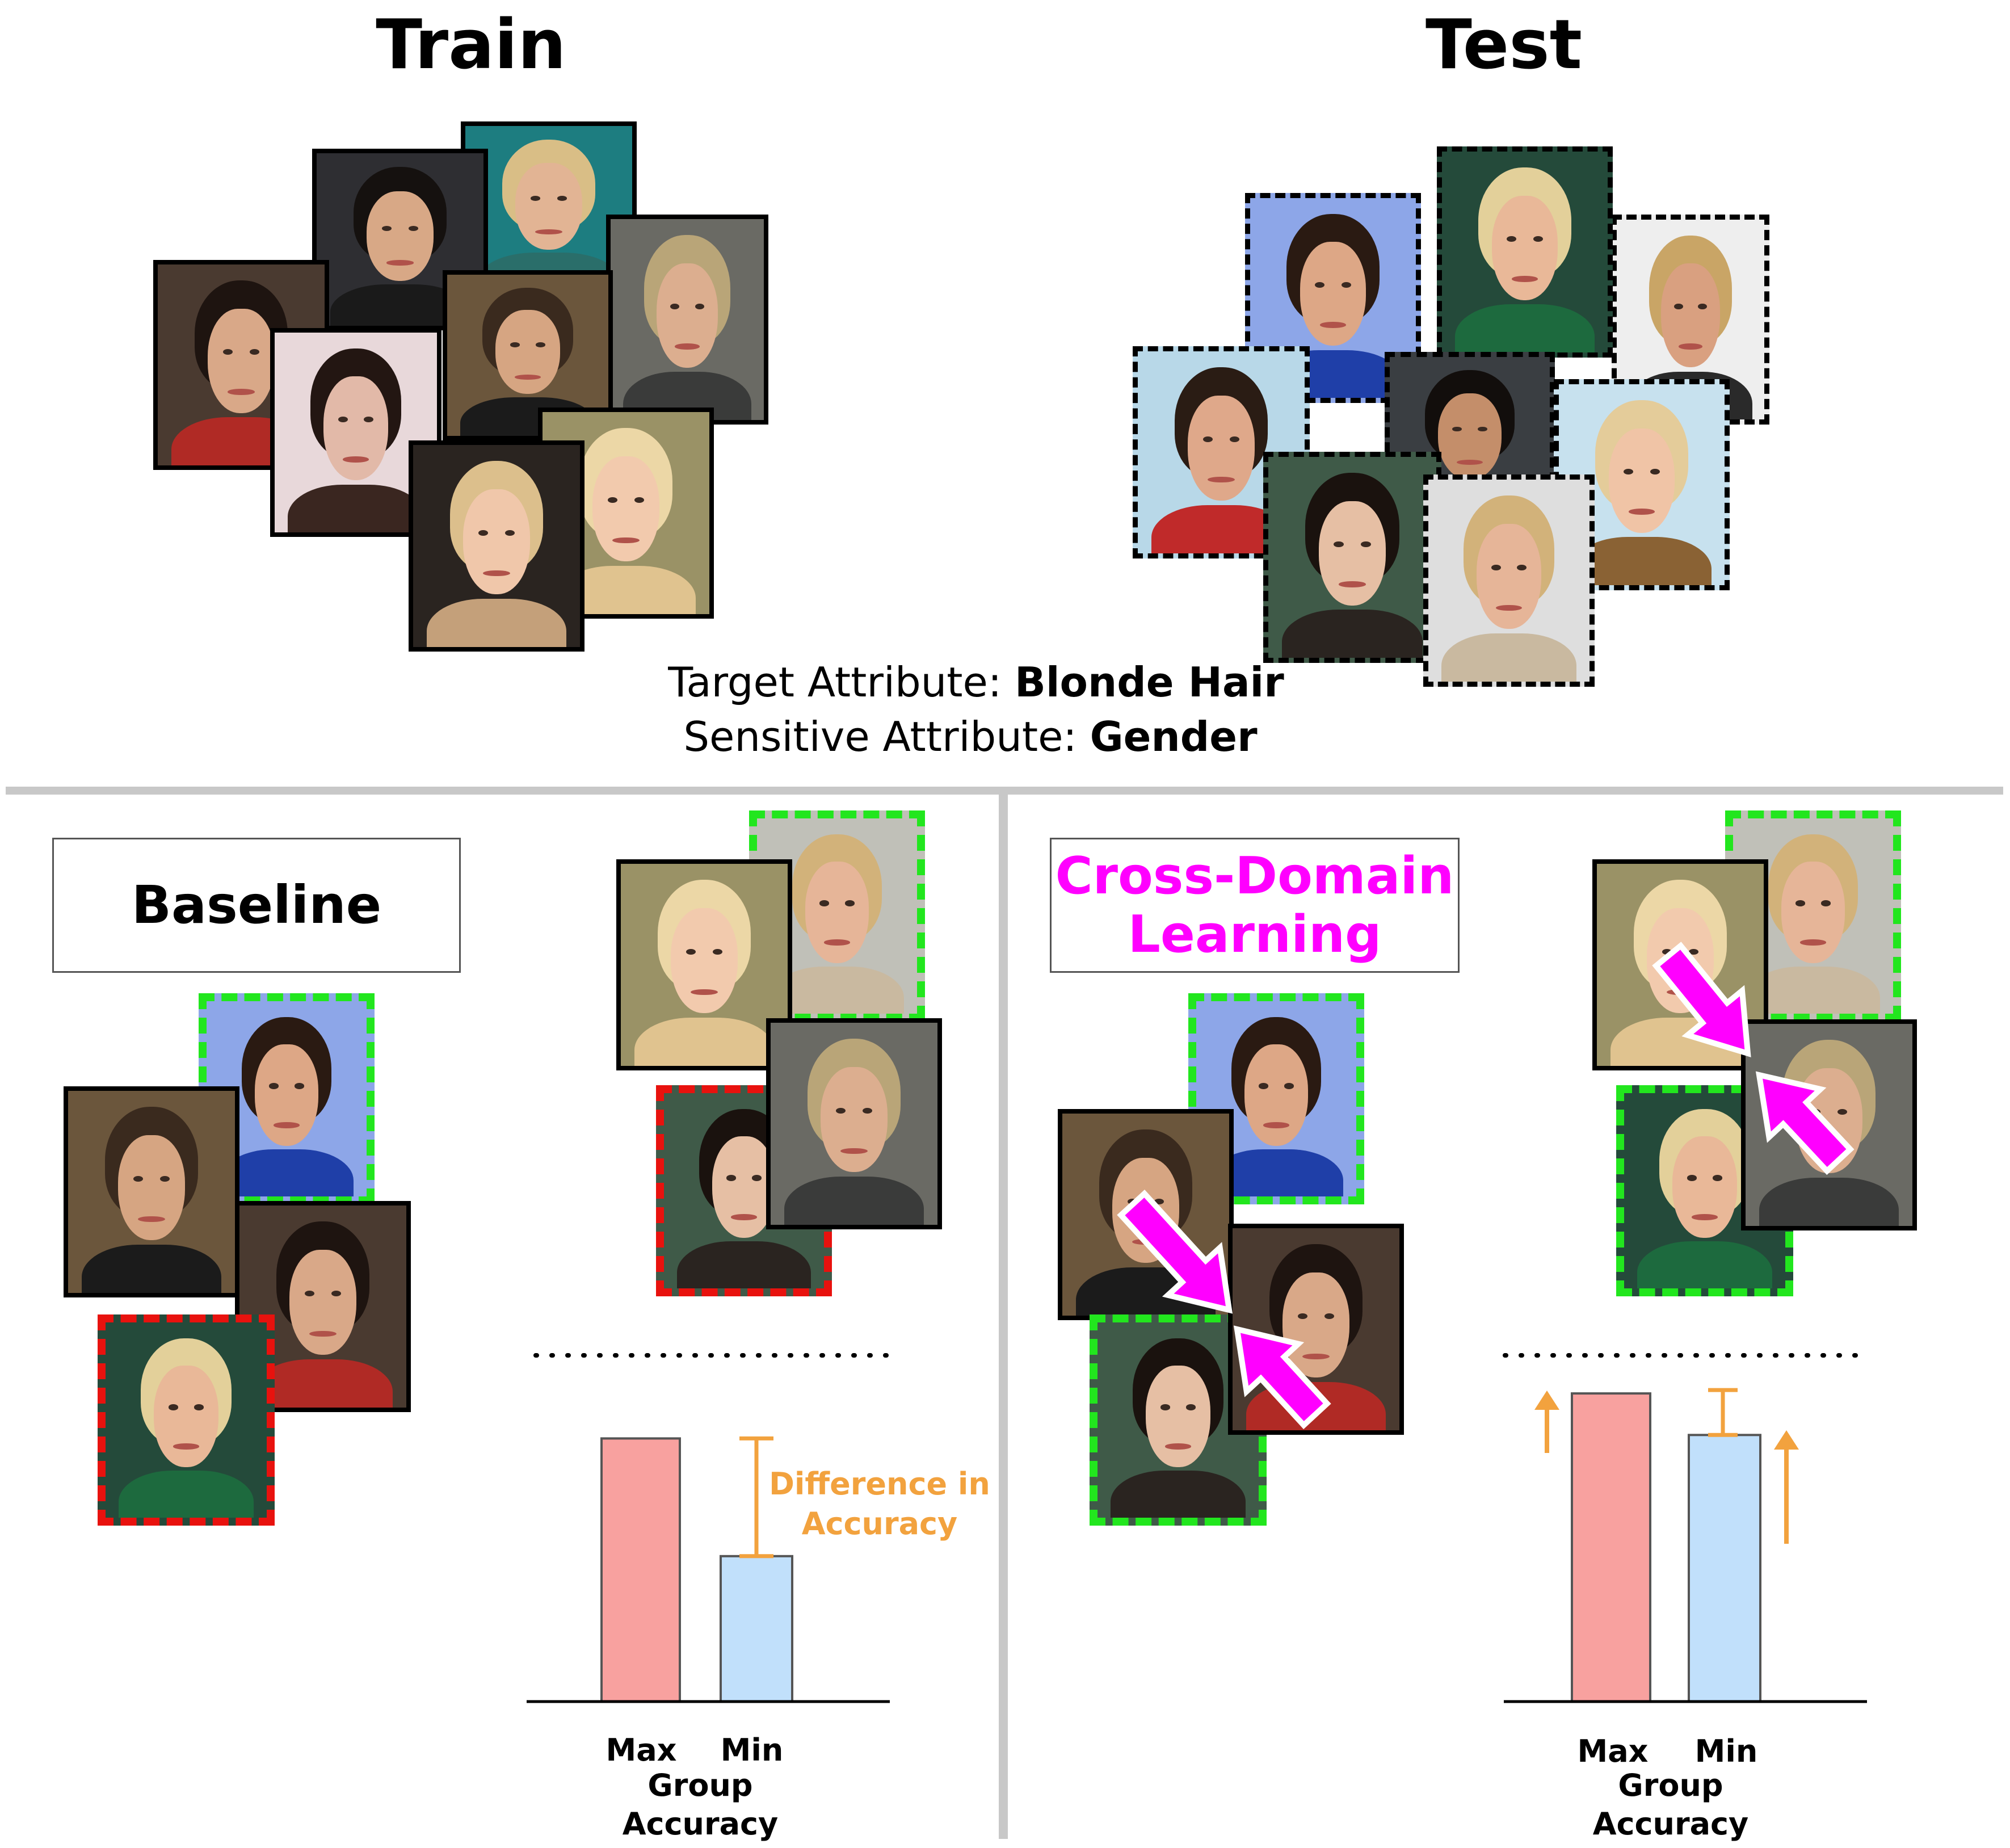  Describe the element at coordinates (752, 1750) in the screenshot. I see `baseline-min-label: Min` at that location.